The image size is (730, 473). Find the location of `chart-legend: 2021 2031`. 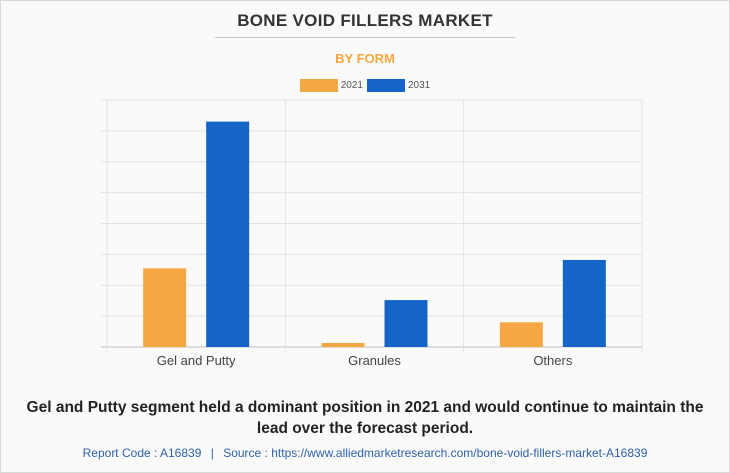

chart-legend: 2021 2031 is located at coordinates (365, 85).